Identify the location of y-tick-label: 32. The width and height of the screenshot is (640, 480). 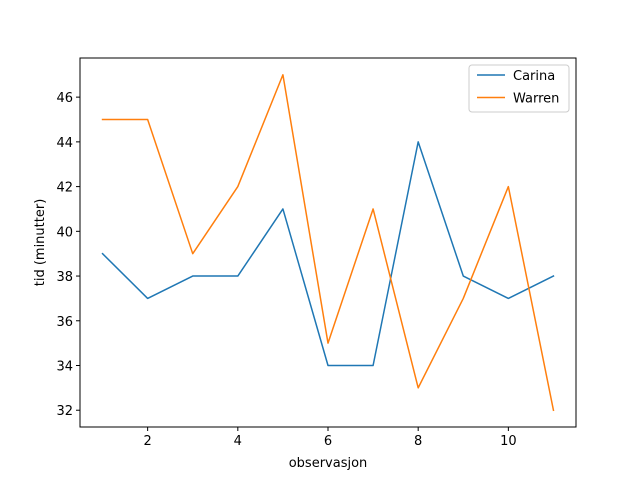
(64, 411).